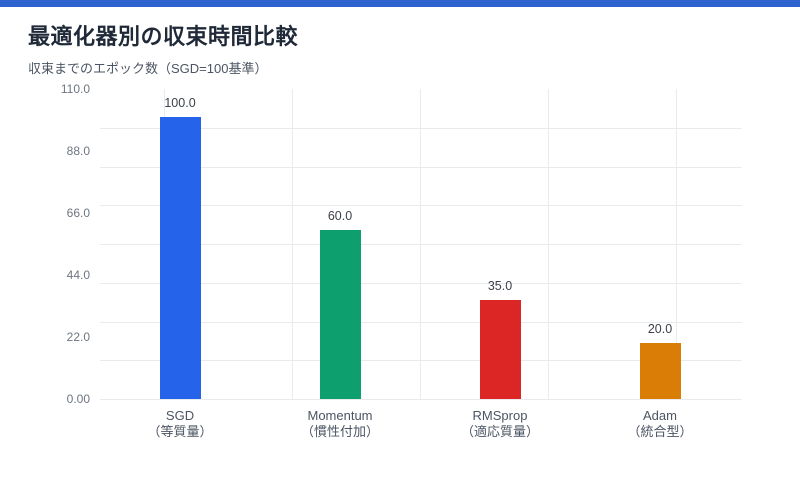 This screenshot has height=500, width=800. Describe the element at coordinates (78, 151) in the screenshot. I see `y-tick-label: 88.0` at that location.